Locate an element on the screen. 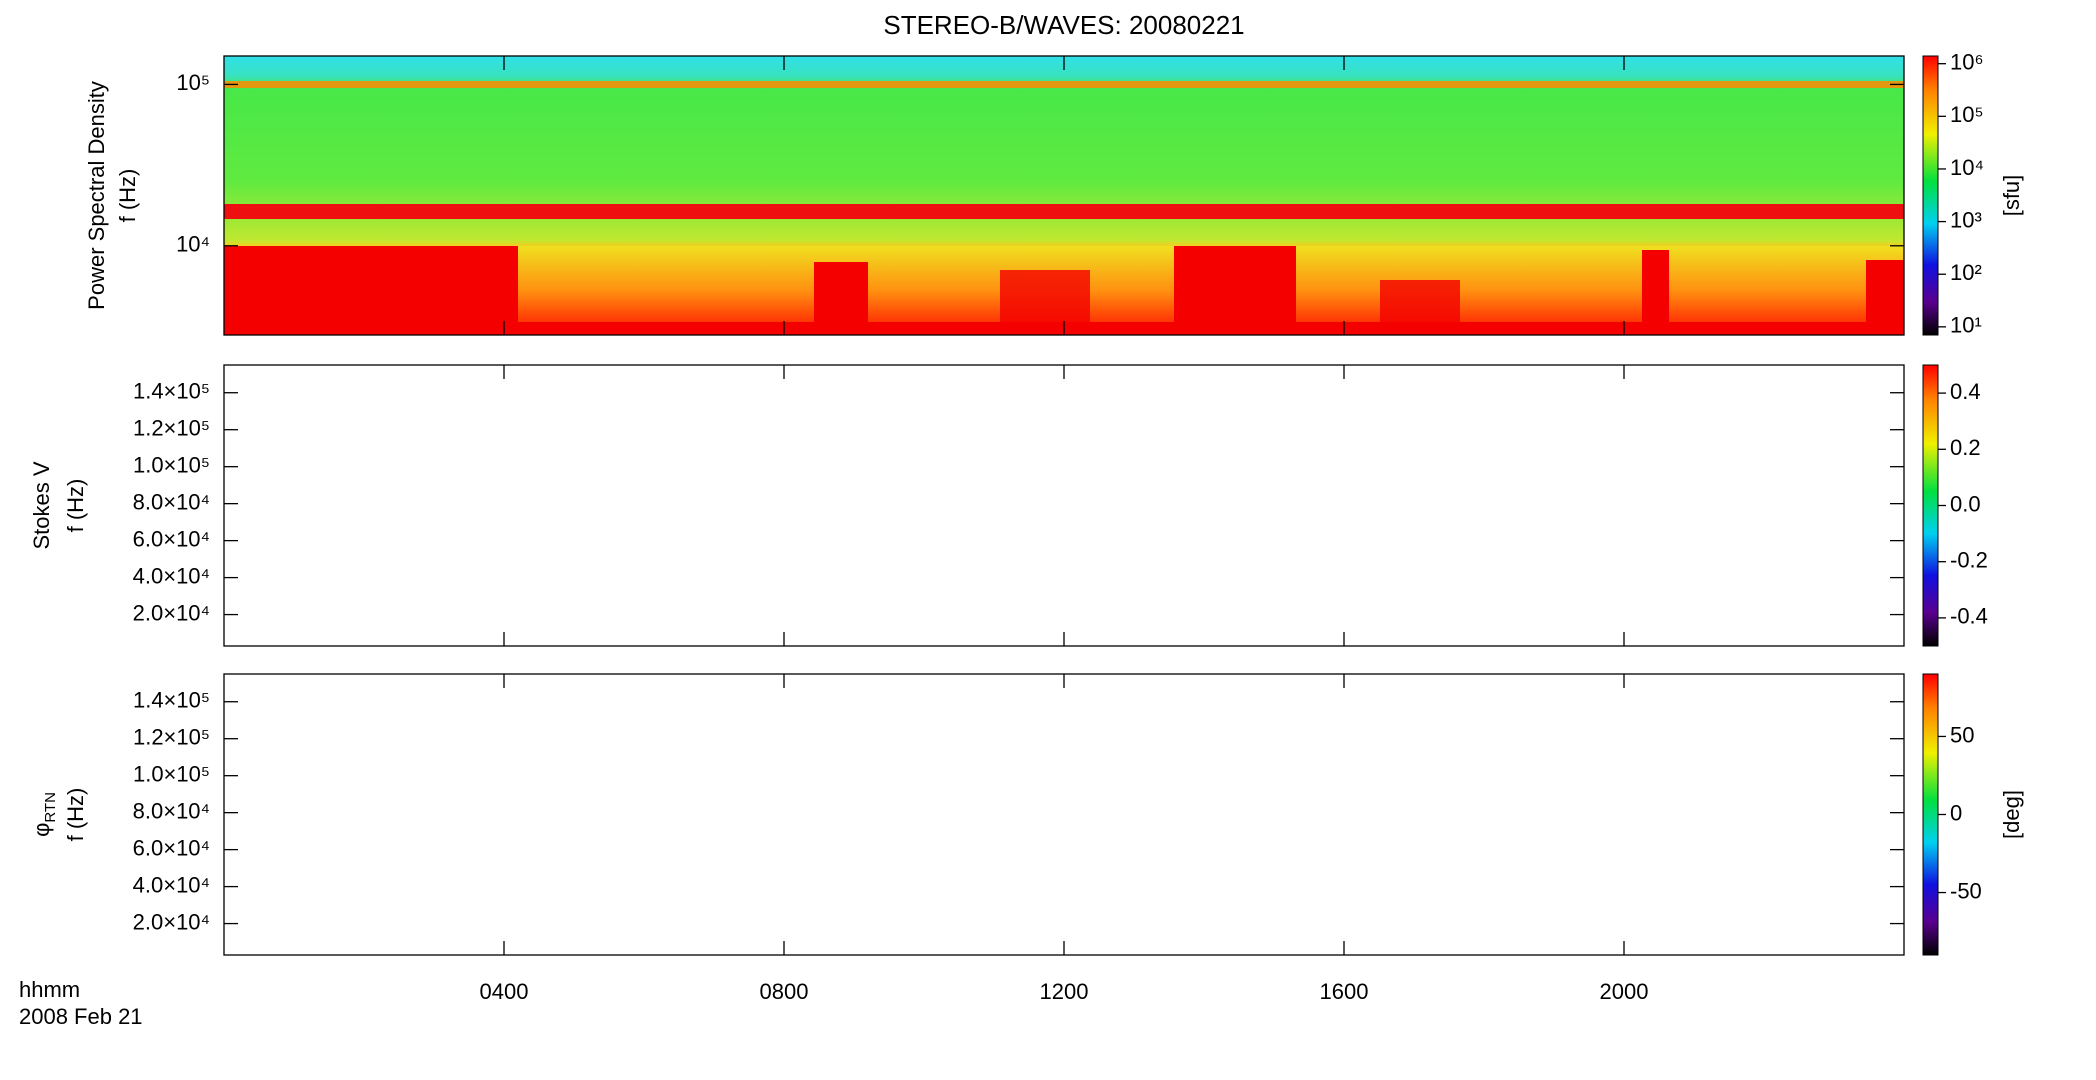 The width and height of the screenshot is (2096, 1080). y-axis-label: φRTN is located at coordinates (44, 814).